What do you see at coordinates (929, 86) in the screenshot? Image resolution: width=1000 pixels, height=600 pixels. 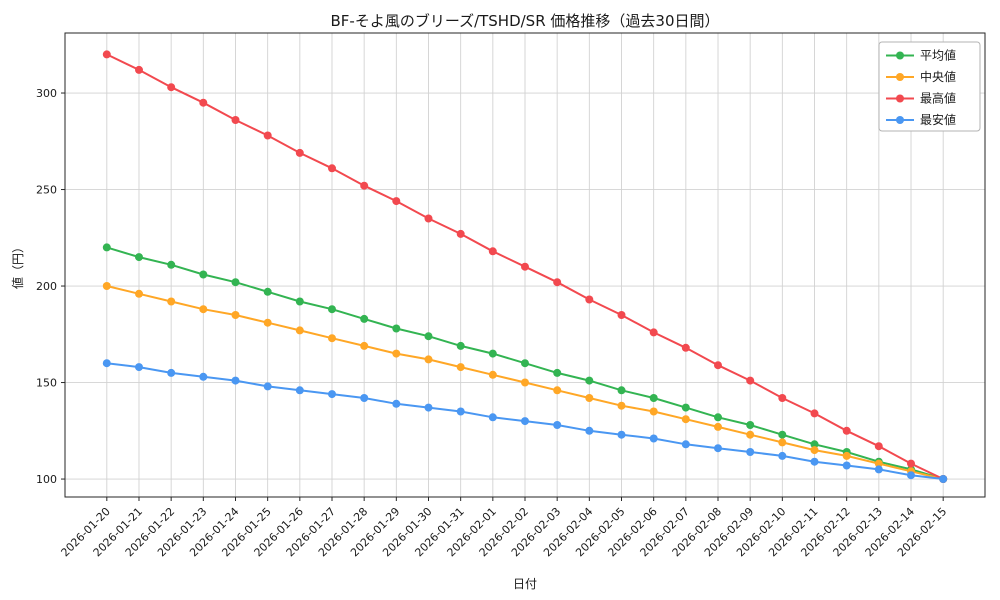 I see `legend-box` at bounding box center [929, 86].